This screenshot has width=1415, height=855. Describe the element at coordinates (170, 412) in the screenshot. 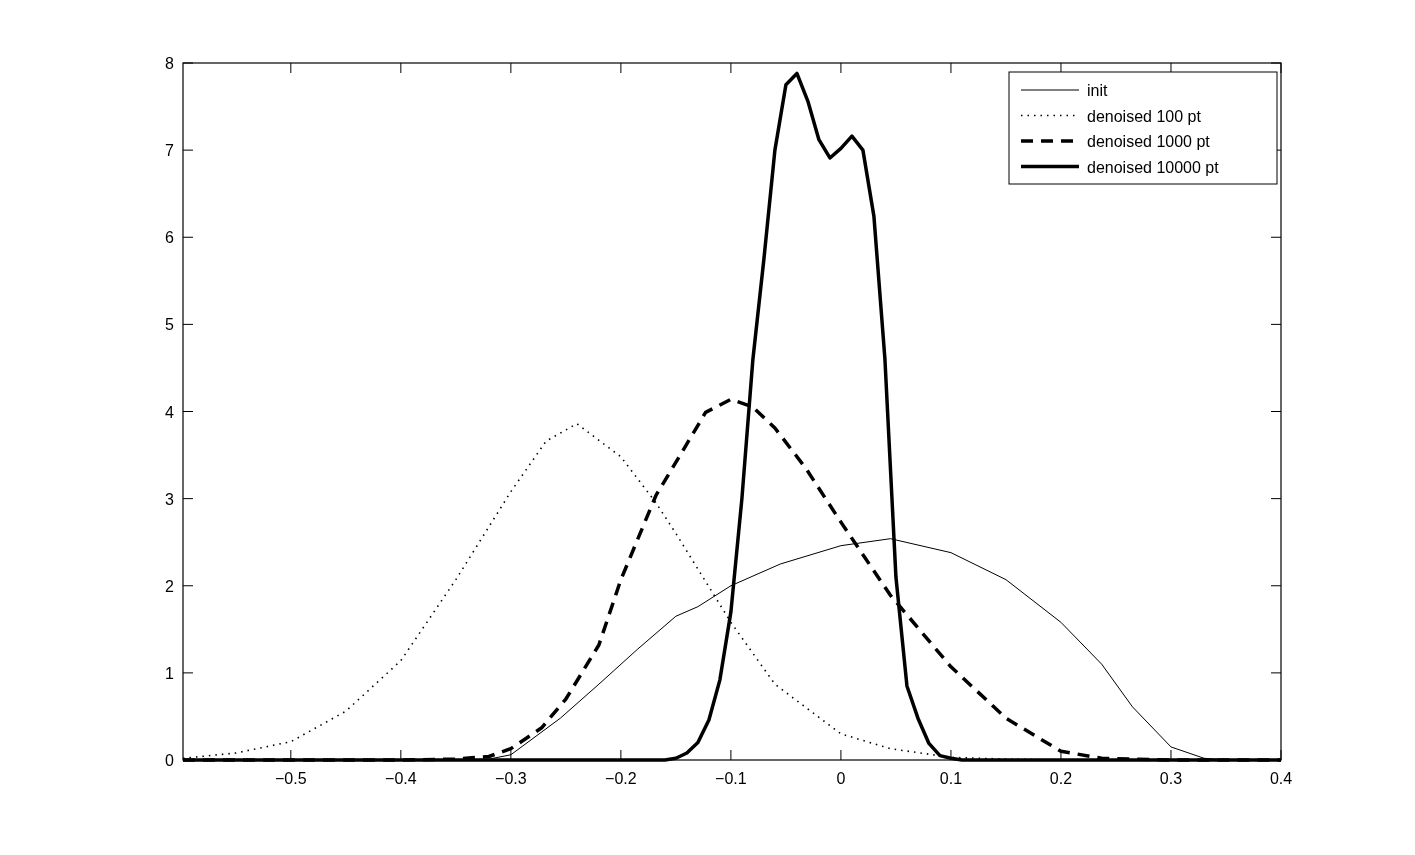

I see `y-tick-label: 4` at that location.